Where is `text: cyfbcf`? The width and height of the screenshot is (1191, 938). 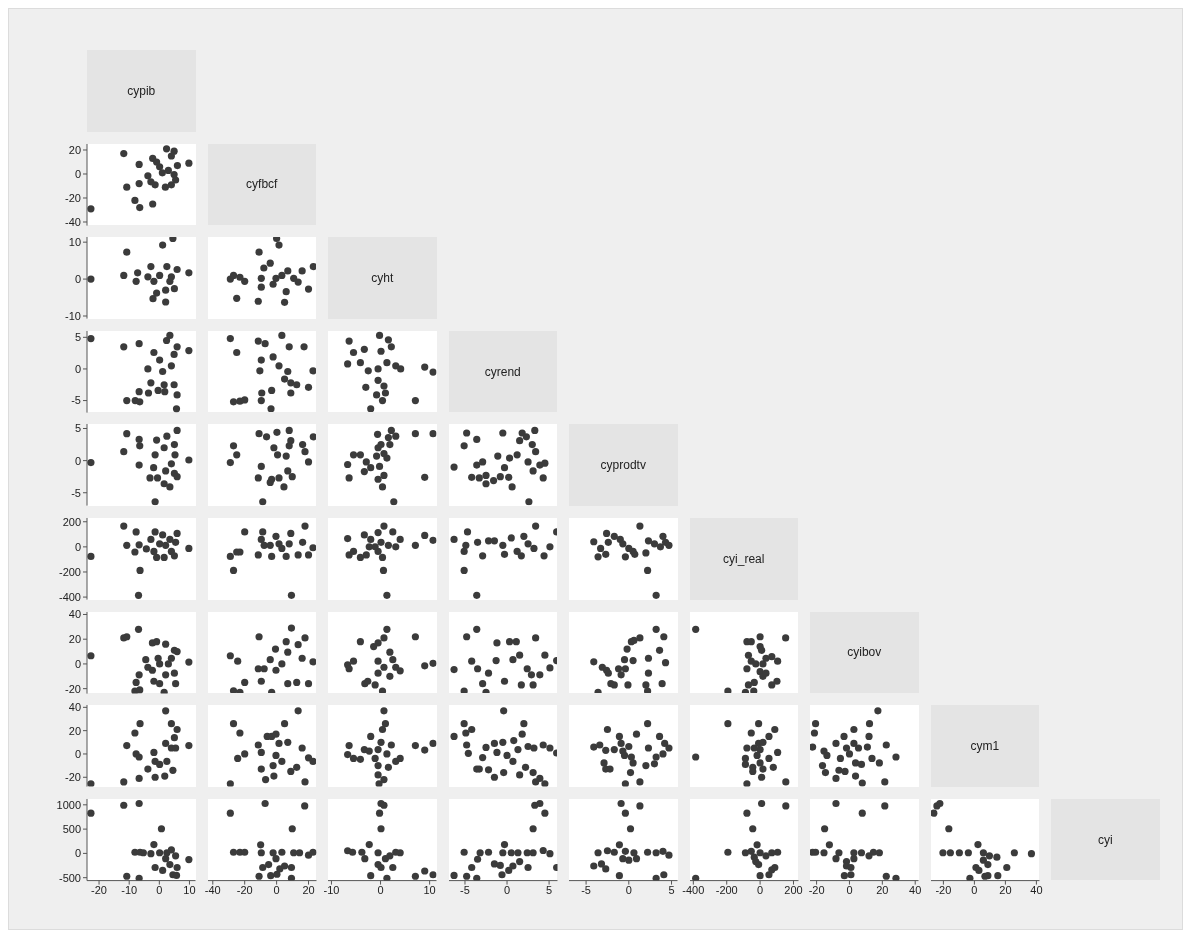
text: cyfbcf is located at coordinates (261, 184).